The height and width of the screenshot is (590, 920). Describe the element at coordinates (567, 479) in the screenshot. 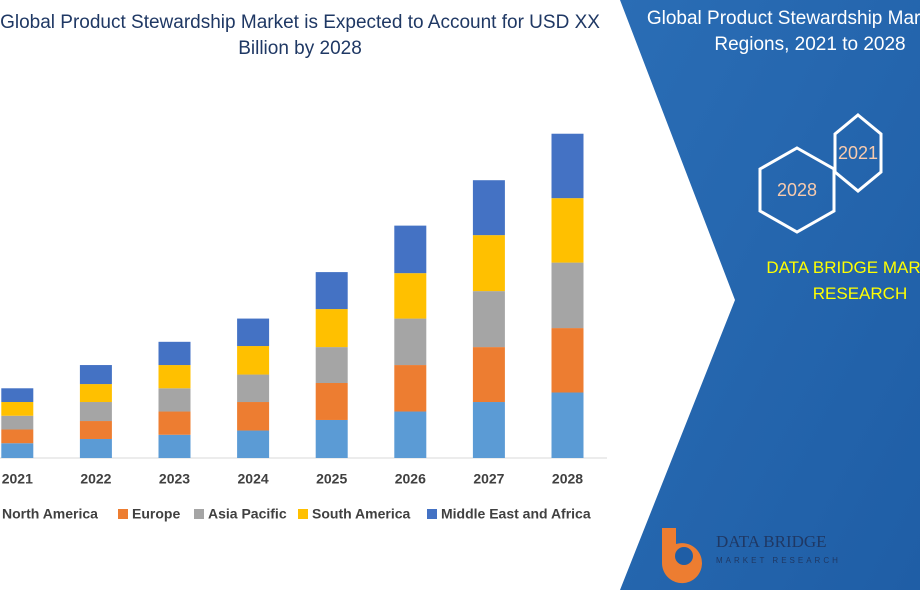

I see `x-tick-label: 2028` at that location.